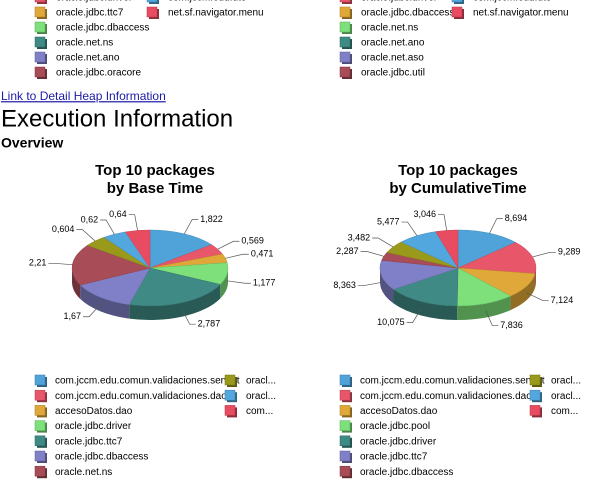 The image size is (600, 488). Describe the element at coordinates (452, 381) in the screenshot. I see `legend-label: com.jccm.edu.comun.validaciones.servlet` at that location.